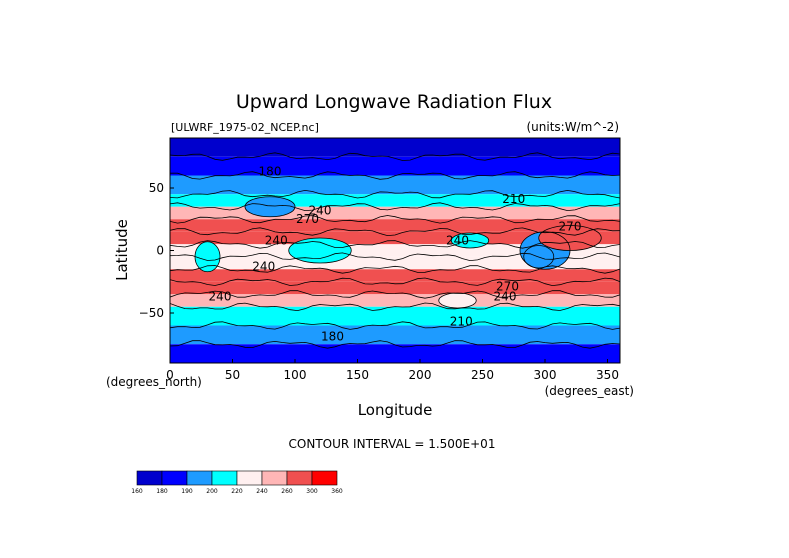 This screenshot has width=789, height=558. Describe the element at coordinates (232, 375) in the screenshot. I see `x-tick-label: 50` at that location.